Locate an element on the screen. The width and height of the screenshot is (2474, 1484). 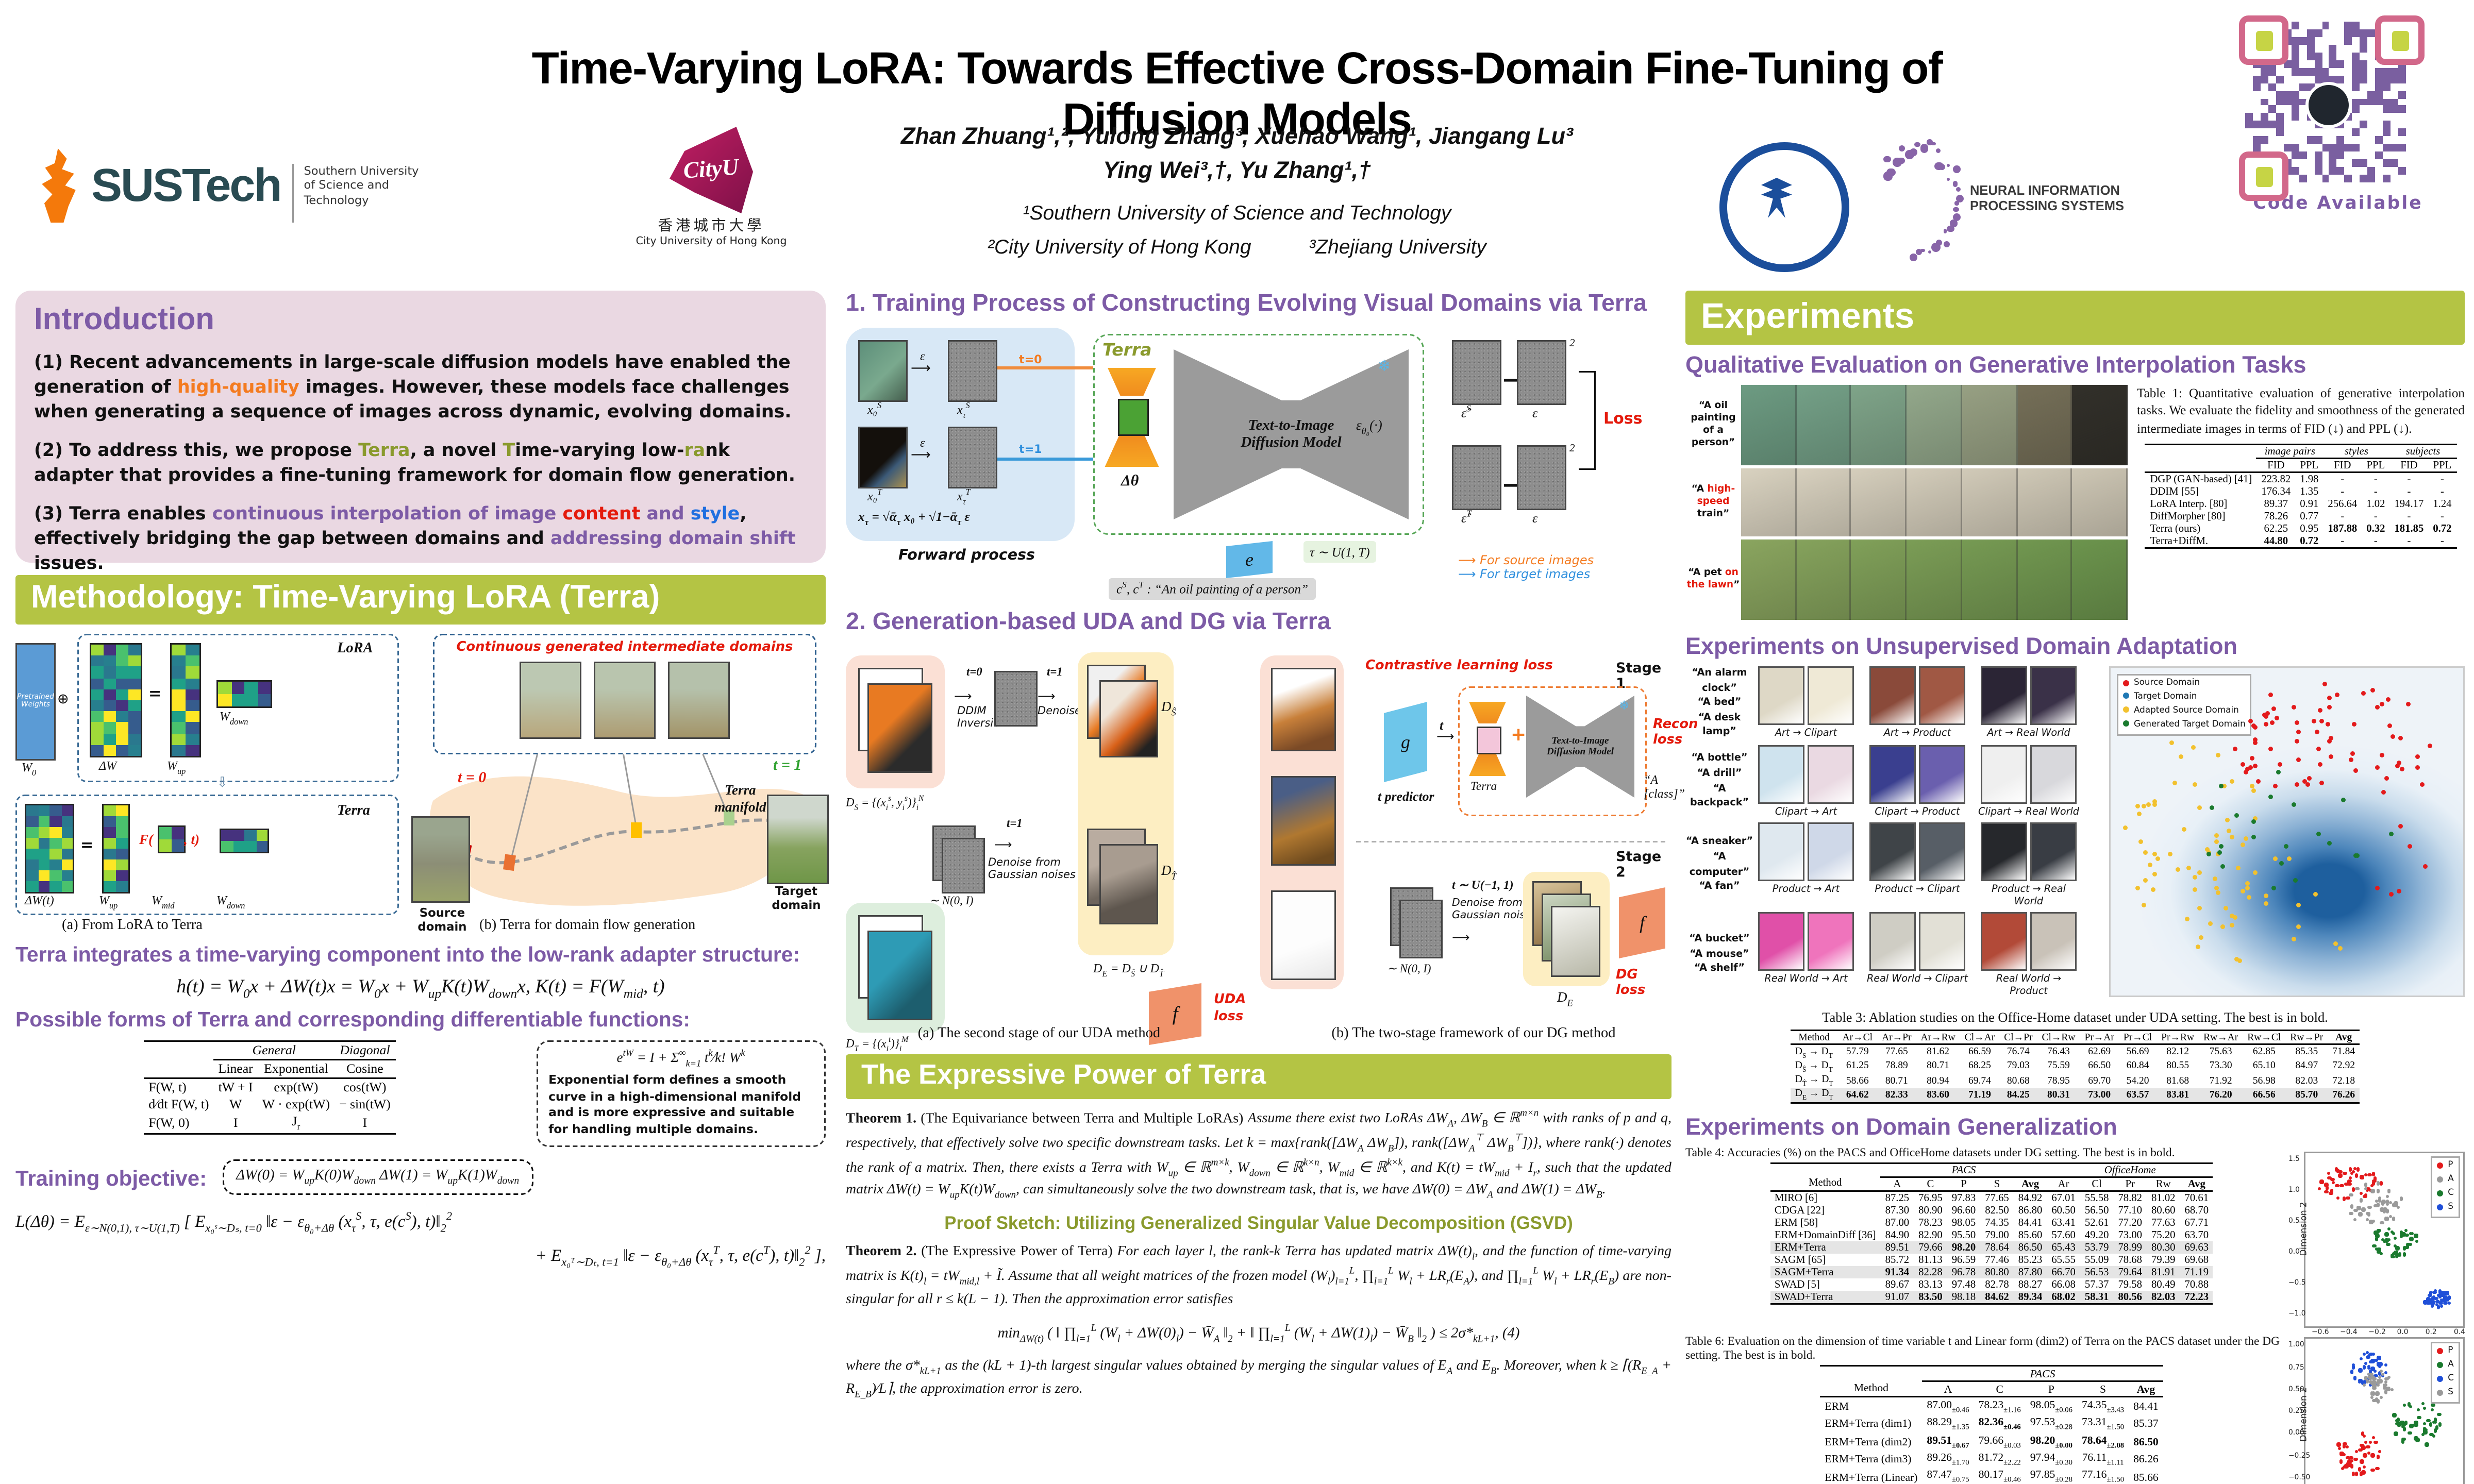
frozen-diffusion-box is located at coordinates (1552, 751).